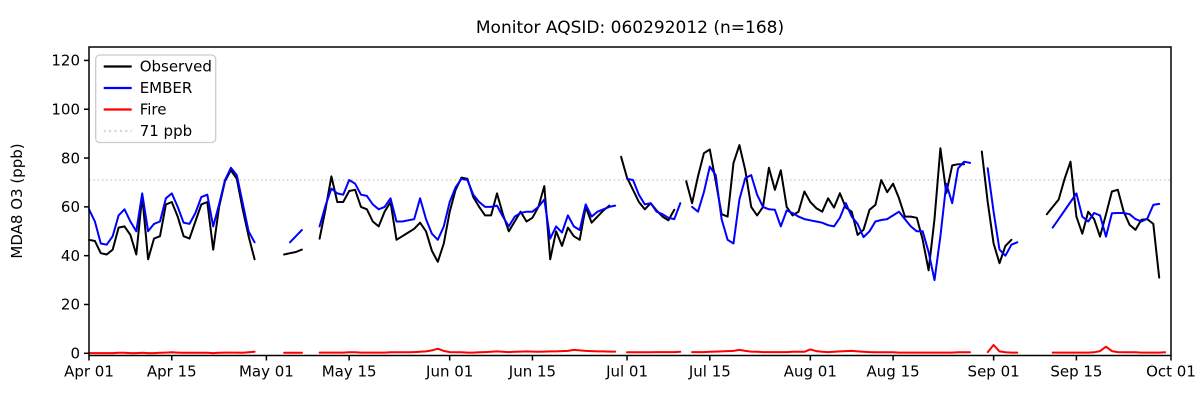  I want to click on x-tick-label: Aug 01, so click(810, 372).